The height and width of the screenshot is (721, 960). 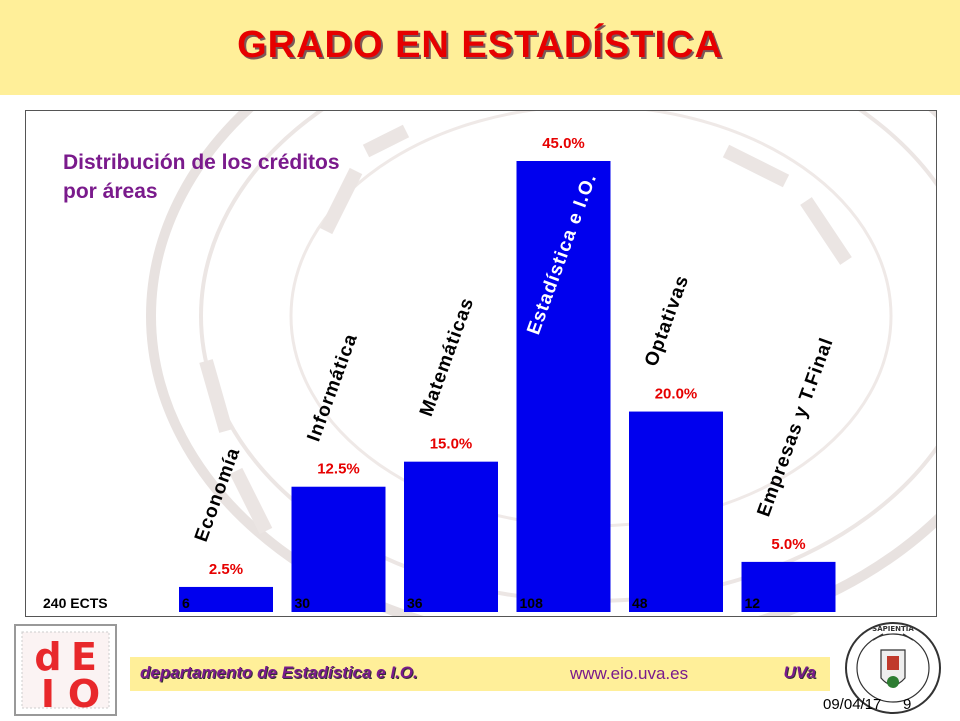 I want to click on svg-text: d, so click(x=47, y=657).